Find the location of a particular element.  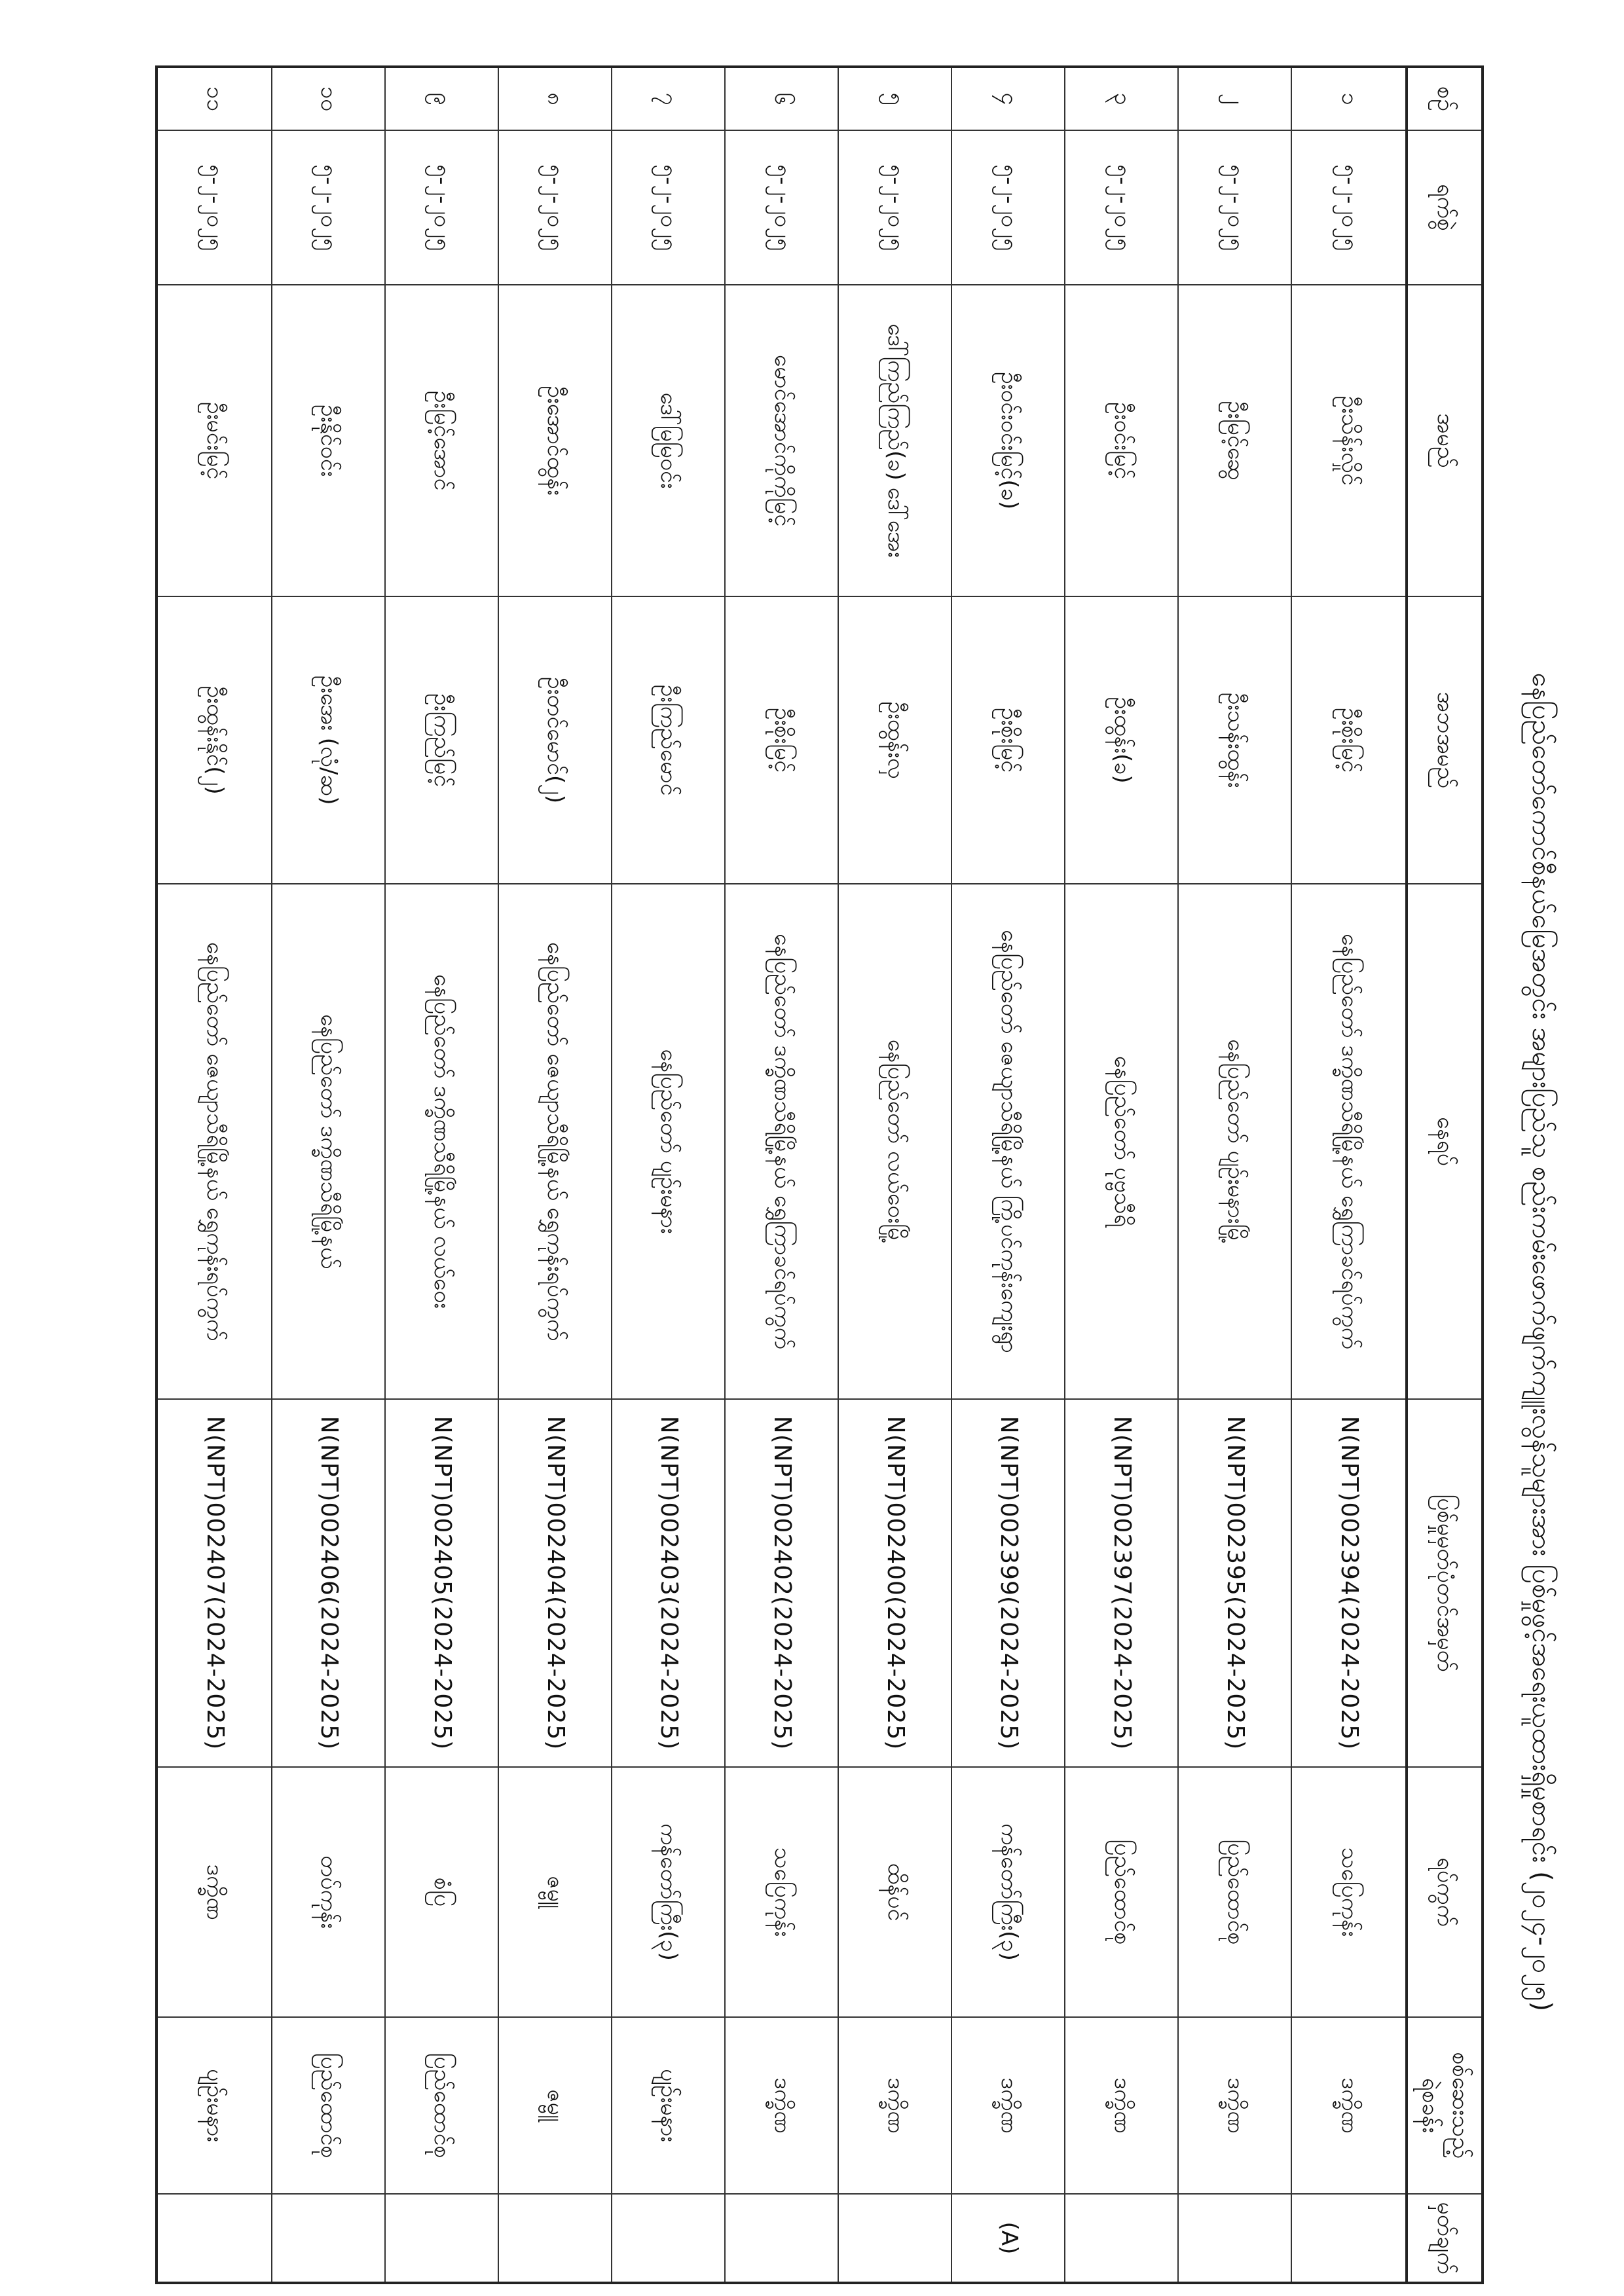

cell-no: ၁၀ is located at coordinates (328, 98).